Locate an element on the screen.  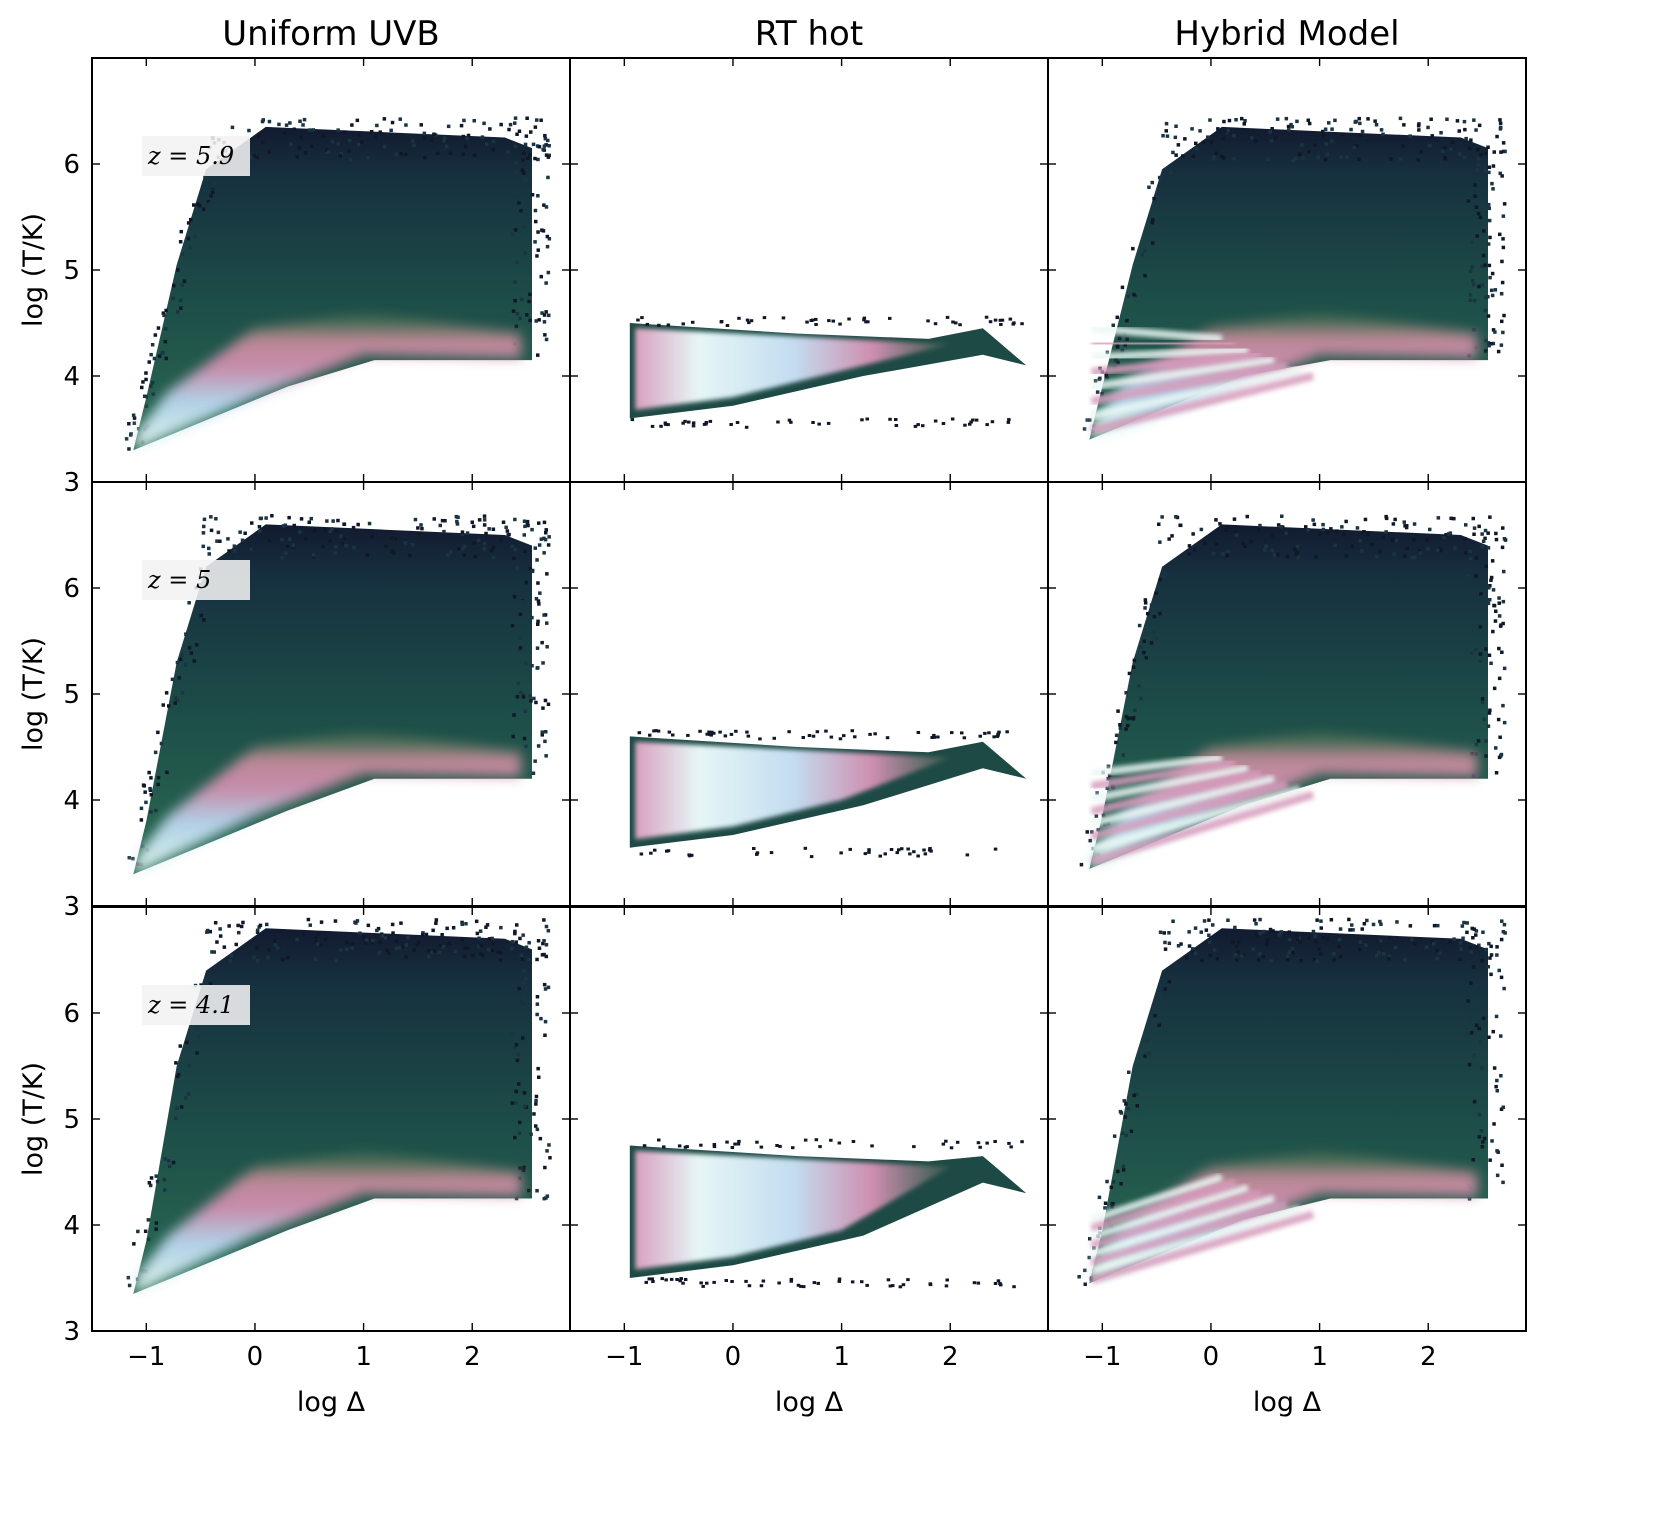
density-core is located at coordinates (793, 790).